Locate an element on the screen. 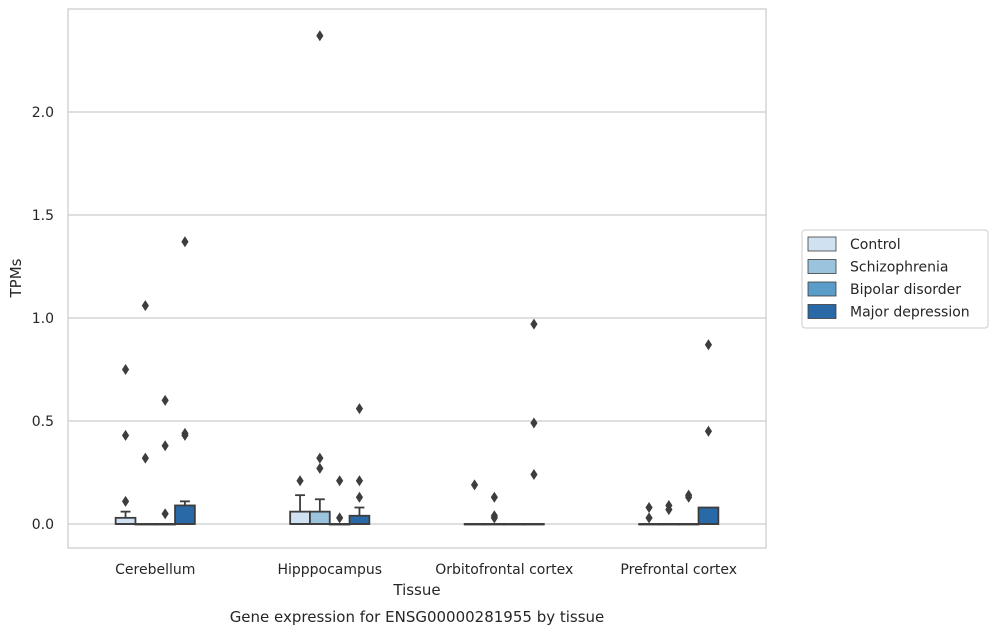  legend-label: Control is located at coordinates (875, 245).